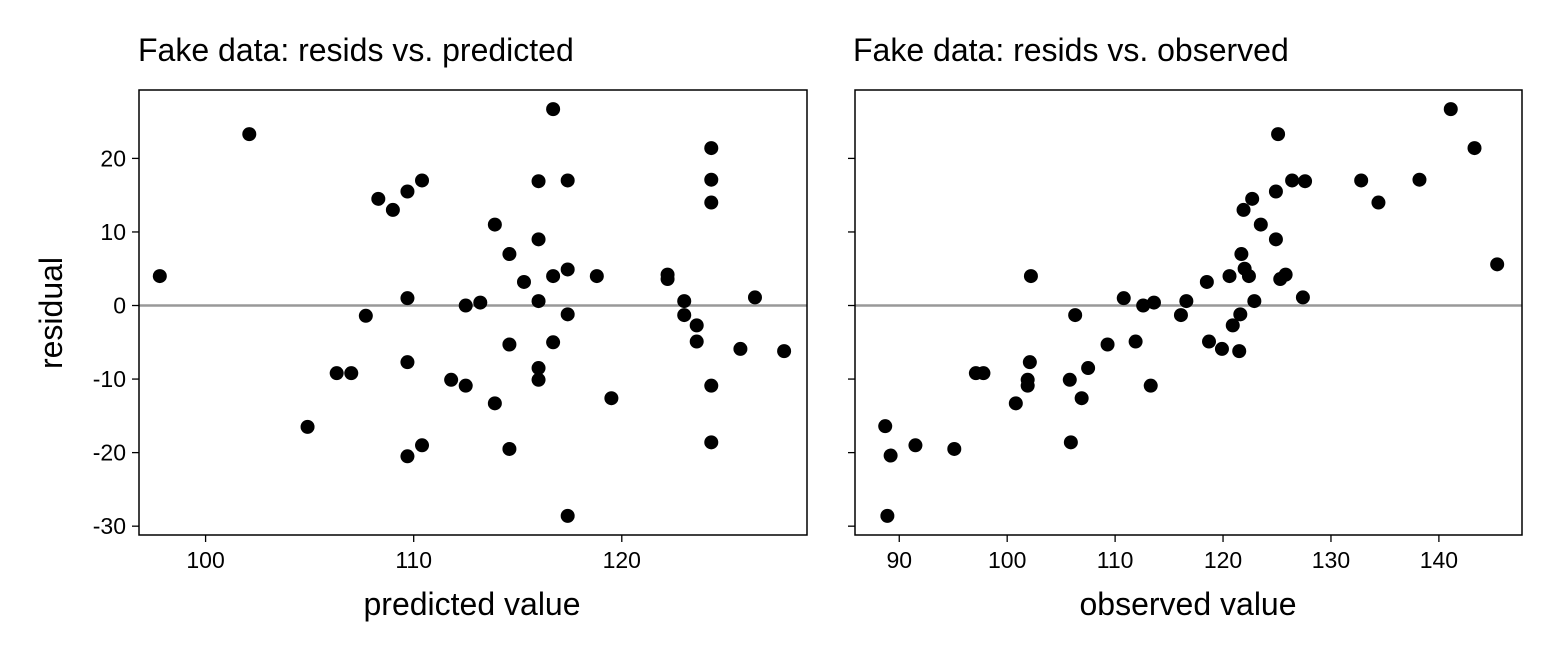 This screenshot has width=1560, height=660. I want to click on x-tick-label: 130, so click(1331, 560).